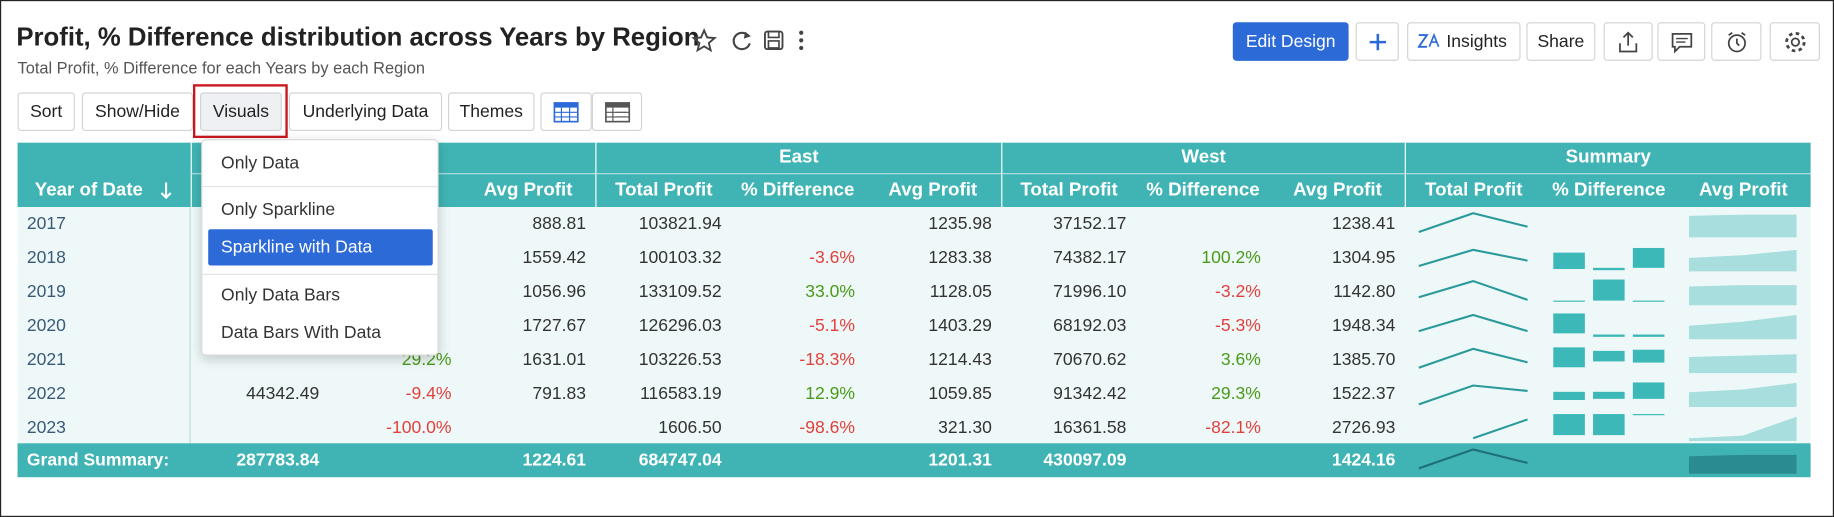 The width and height of the screenshot is (1834, 517). What do you see at coordinates (960, 257) in the screenshot?
I see `cell-value: 1283.38` at bounding box center [960, 257].